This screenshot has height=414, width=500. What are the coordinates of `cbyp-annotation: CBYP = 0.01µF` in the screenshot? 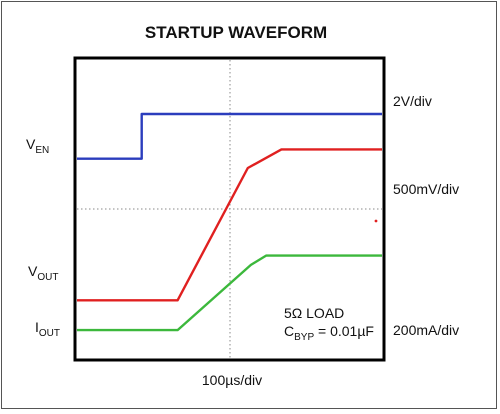 It's located at (329, 333).